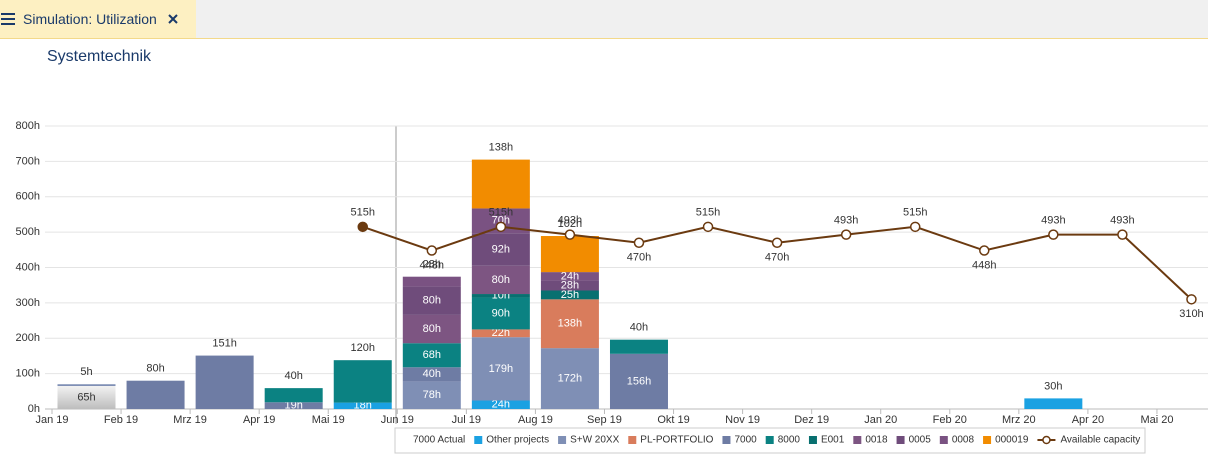 This screenshot has width=1208, height=457. I want to click on x-tick-label: Jan 19, so click(51, 420).